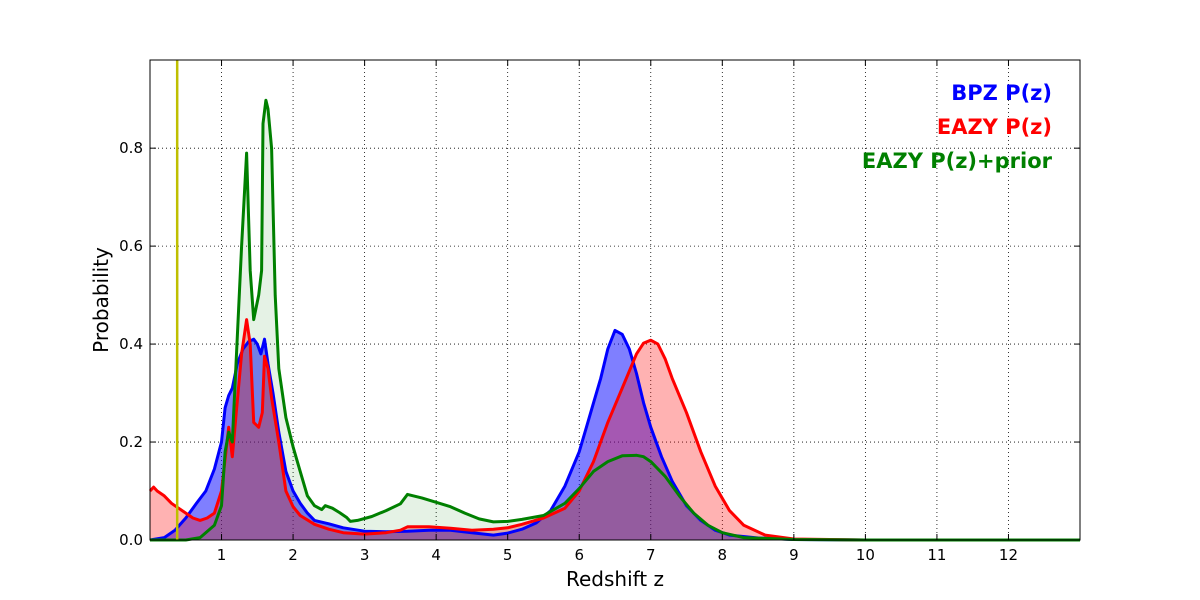  I want to click on x-axis-label: Redshift z, so click(615, 579).